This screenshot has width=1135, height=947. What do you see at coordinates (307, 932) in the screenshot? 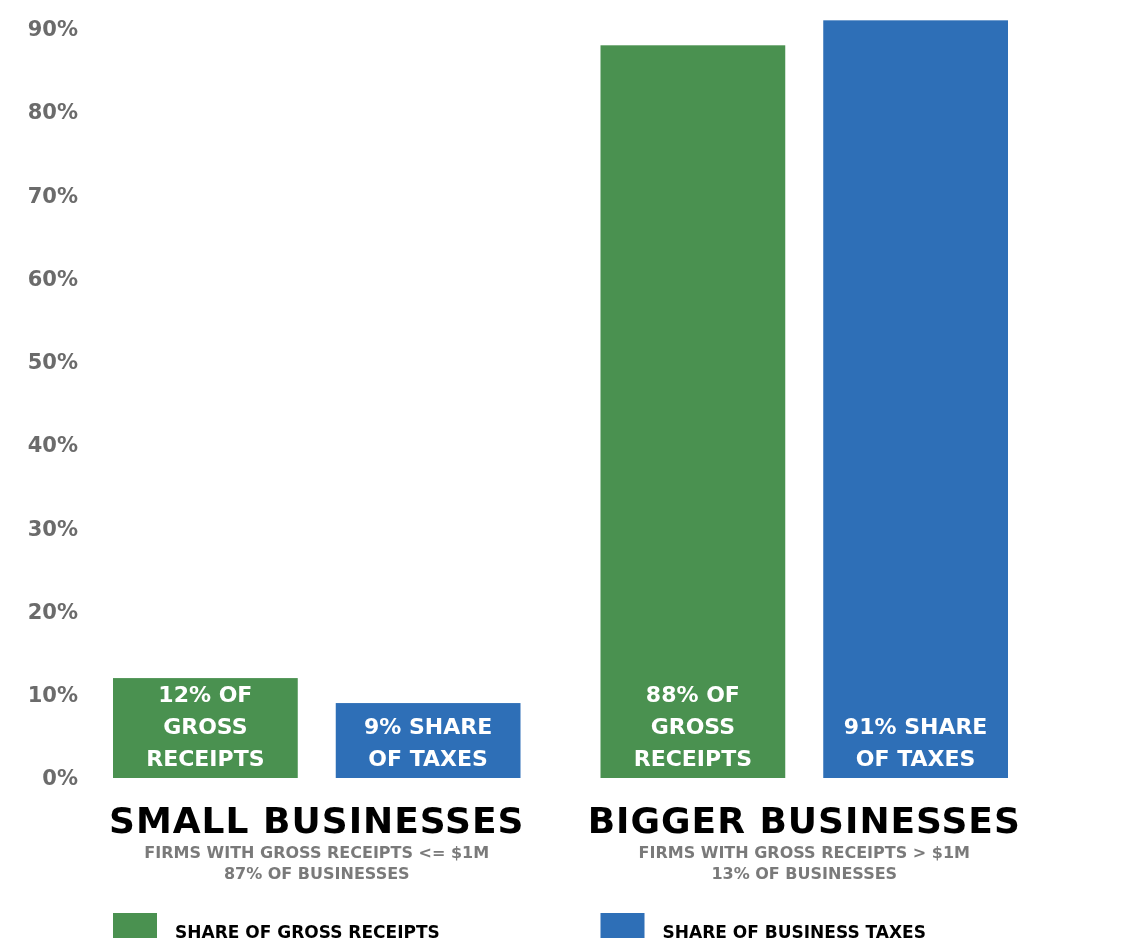
I see `legend-label: SHARE OF GROSS RECEIPTS` at bounding box center [307, 932].